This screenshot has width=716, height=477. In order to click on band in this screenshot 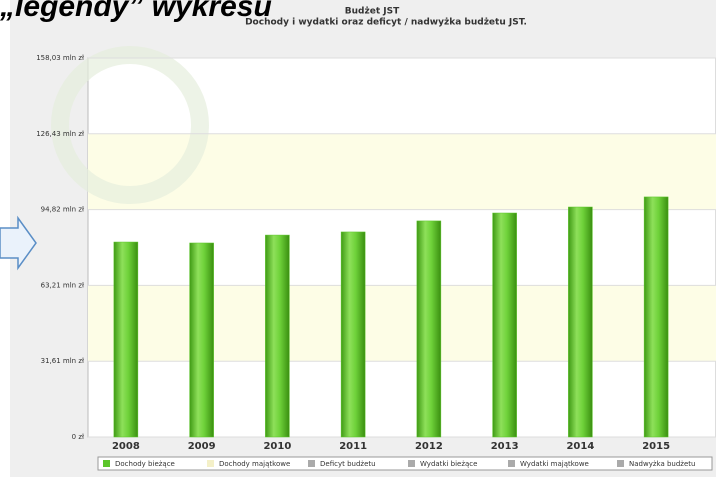, I will do `click(402, 323)`.